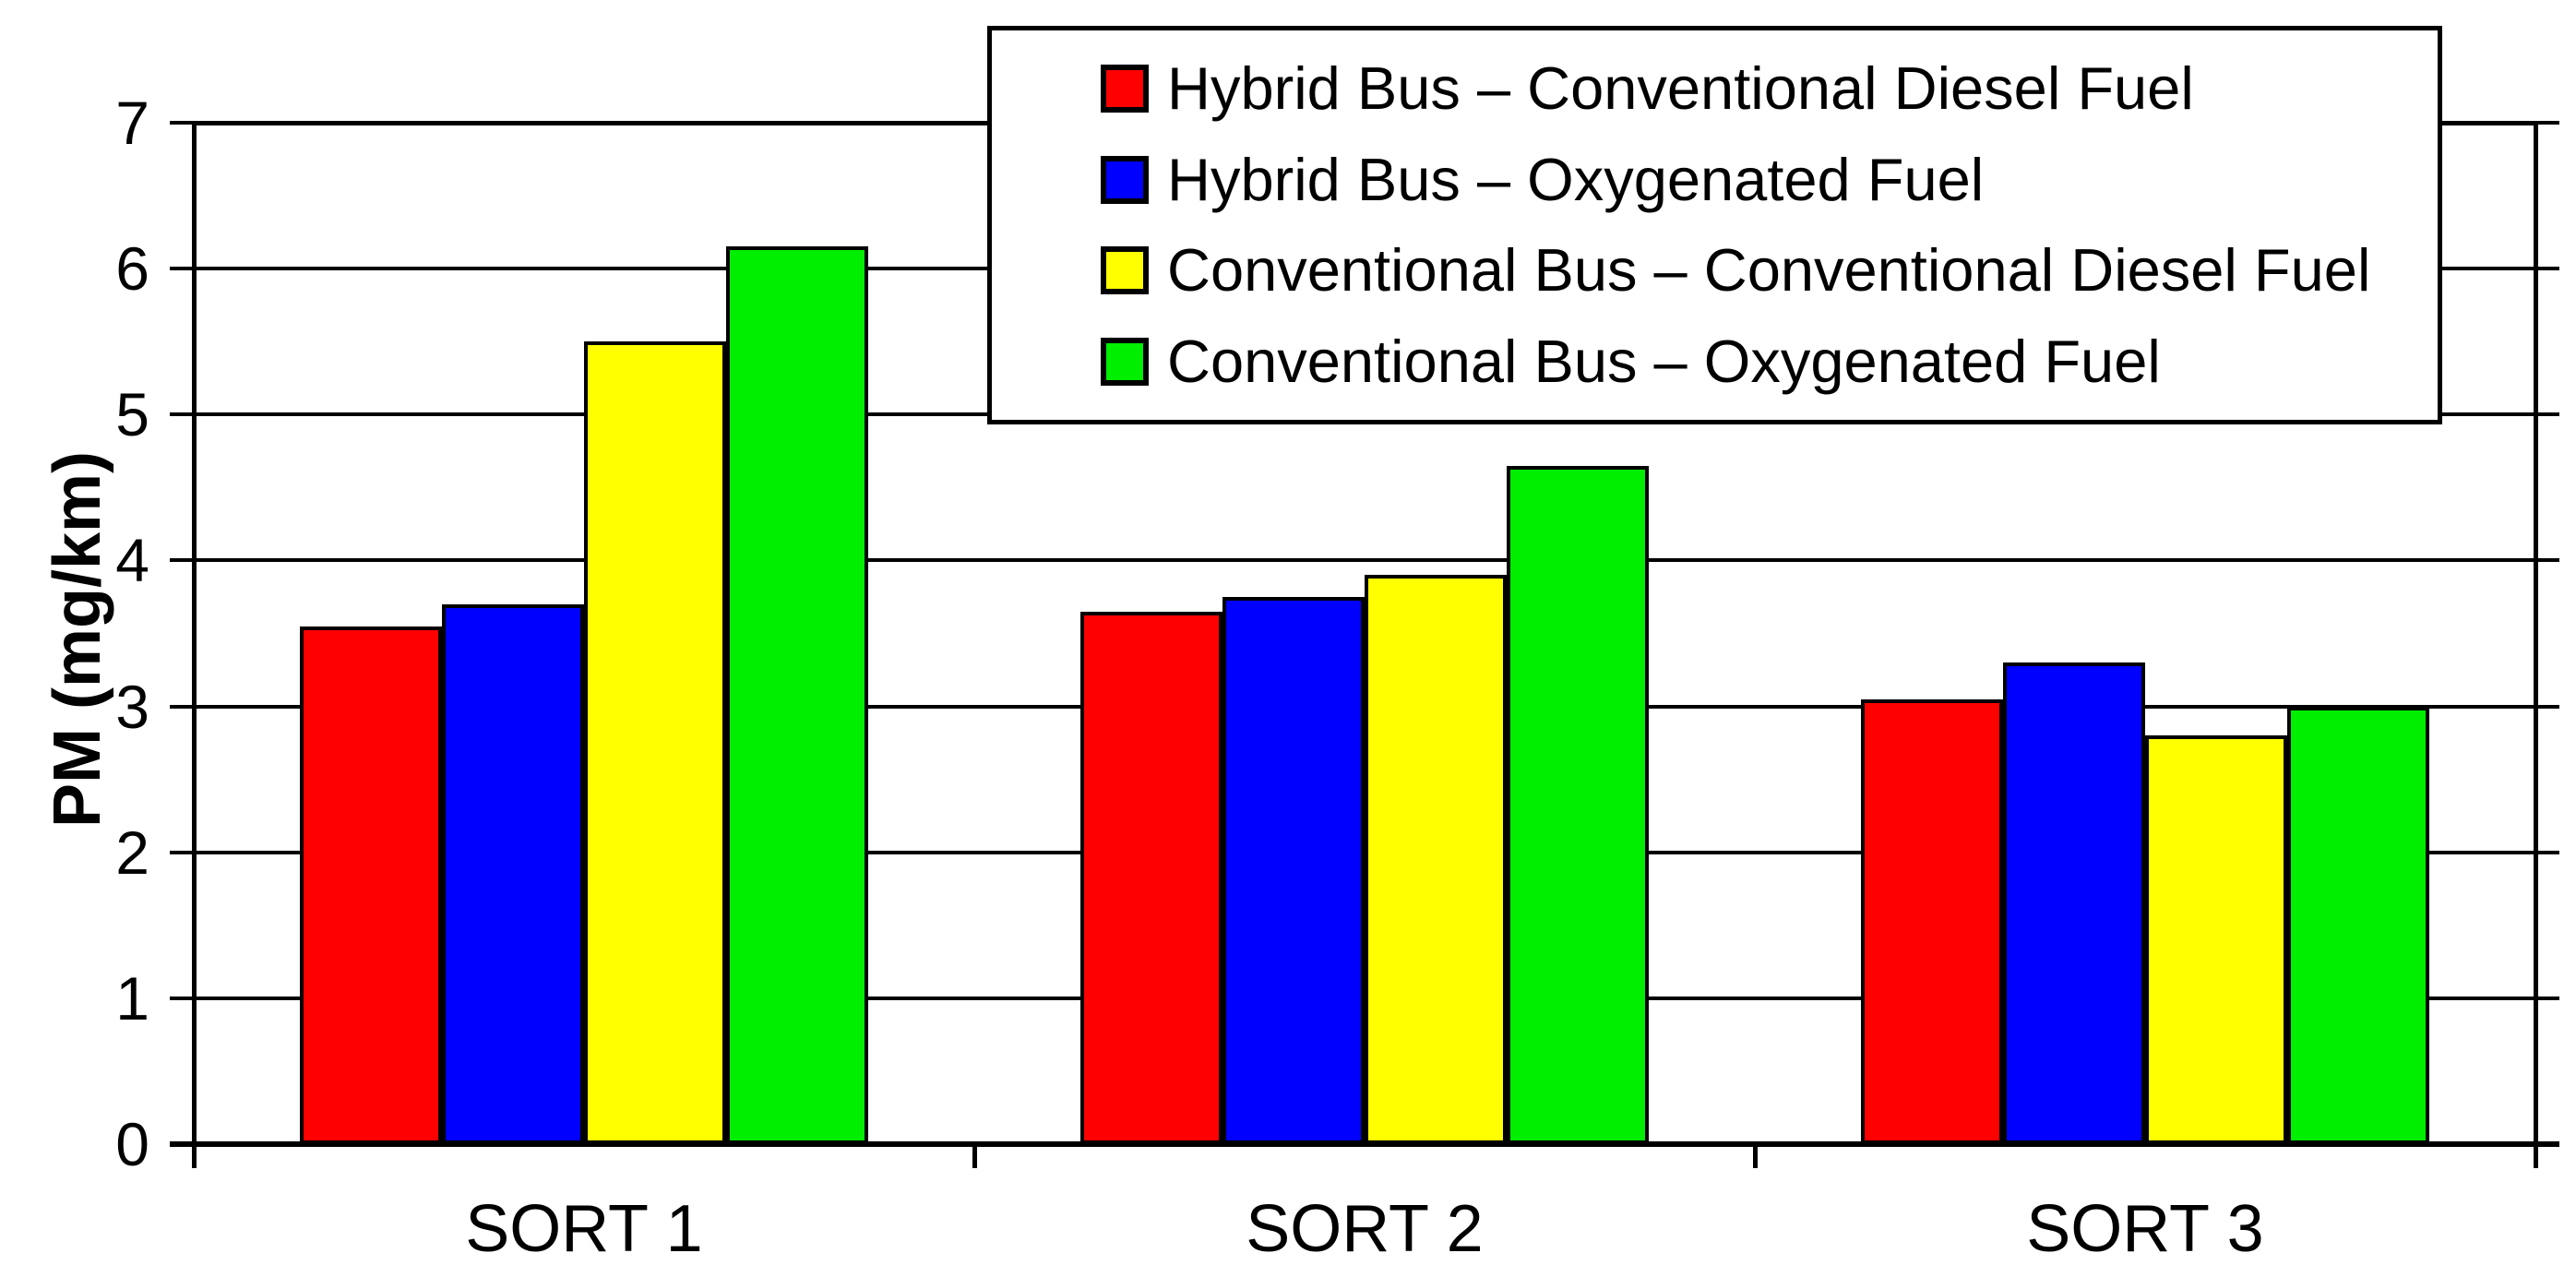 The height and width of the screenshot is (1277, 2576). I want to click on y-tick-label: 6, so click(132, 269).